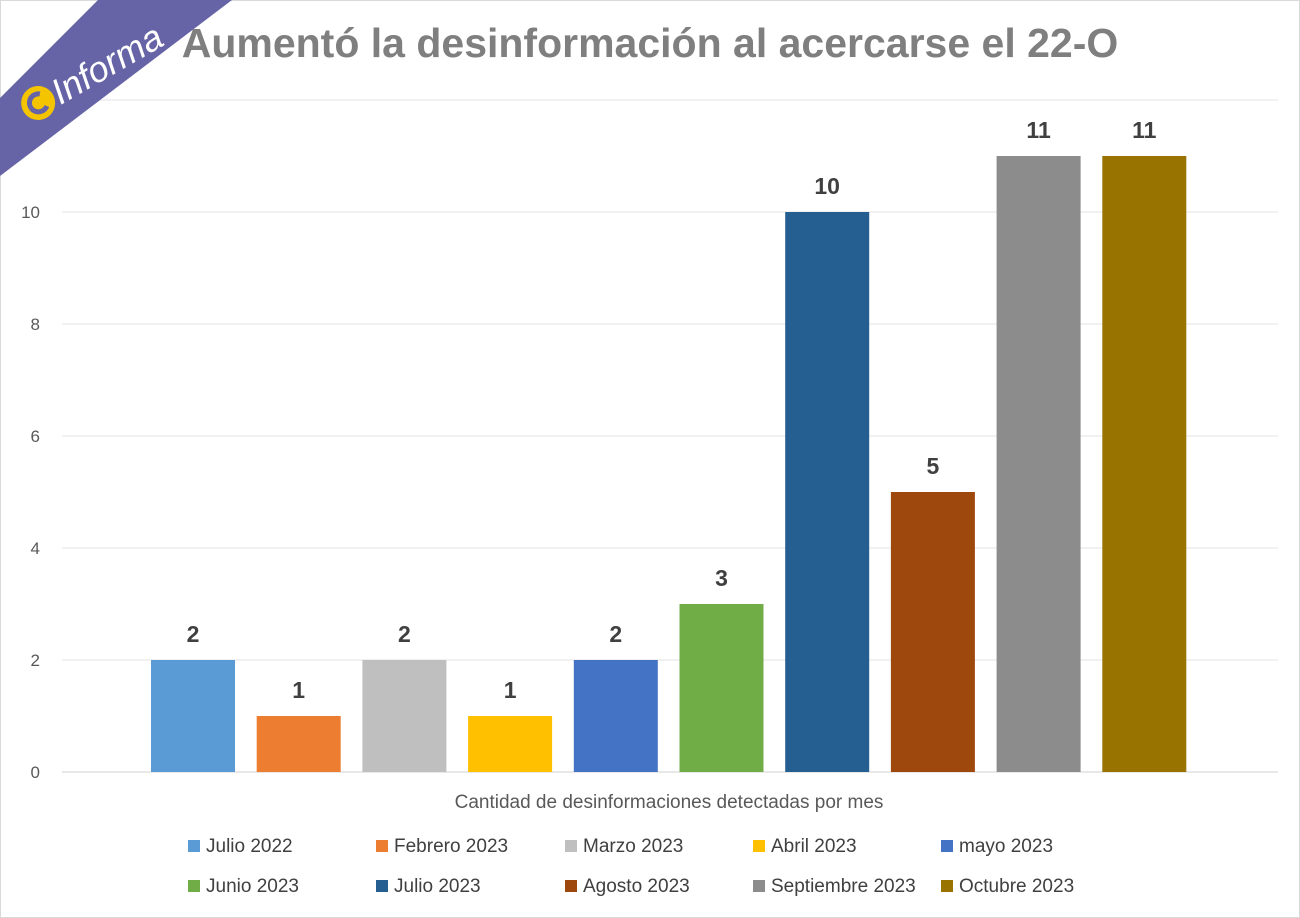  Describe the element at coordinates (633, 846) in the screenshot. I see `legend-label: Marzo 2023` at that location.